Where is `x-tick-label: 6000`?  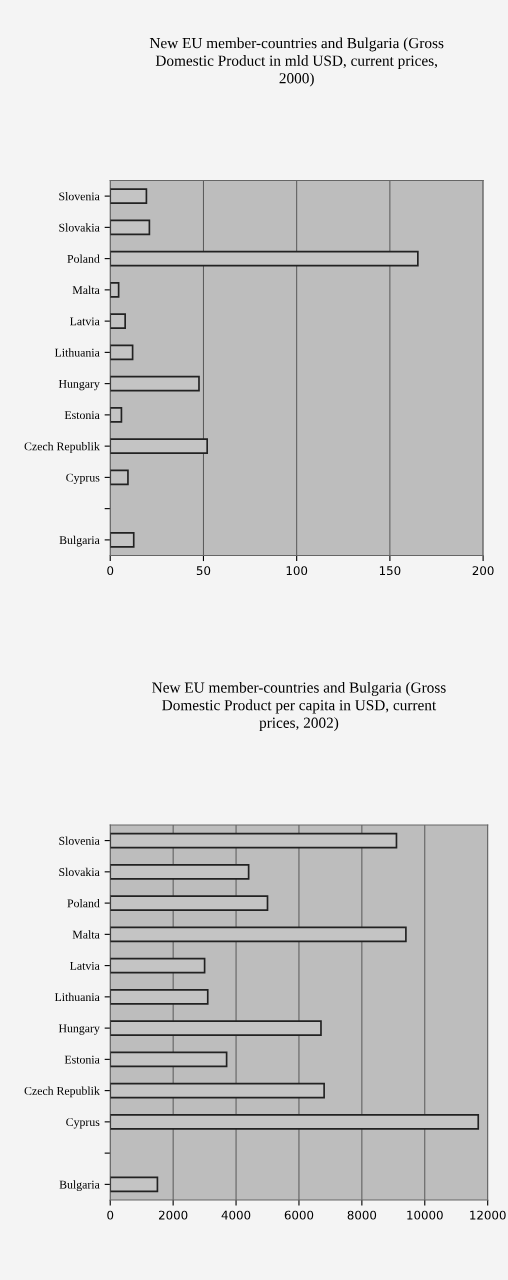 x-tick-label: 6000 is located at coordinates (299, 1215).